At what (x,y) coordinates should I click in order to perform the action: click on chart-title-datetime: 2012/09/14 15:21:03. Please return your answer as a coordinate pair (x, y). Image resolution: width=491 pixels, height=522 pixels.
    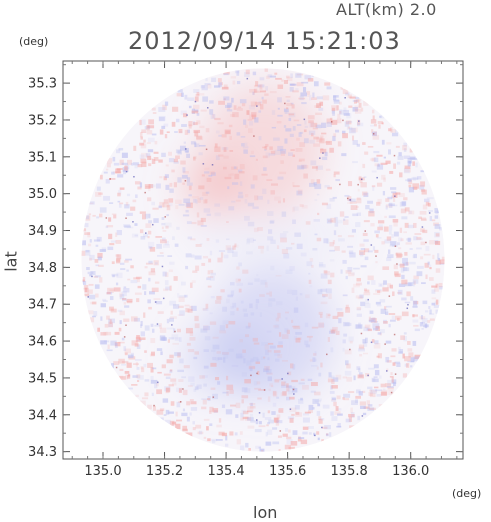
    Looking at the image, I should click on (264, 41).